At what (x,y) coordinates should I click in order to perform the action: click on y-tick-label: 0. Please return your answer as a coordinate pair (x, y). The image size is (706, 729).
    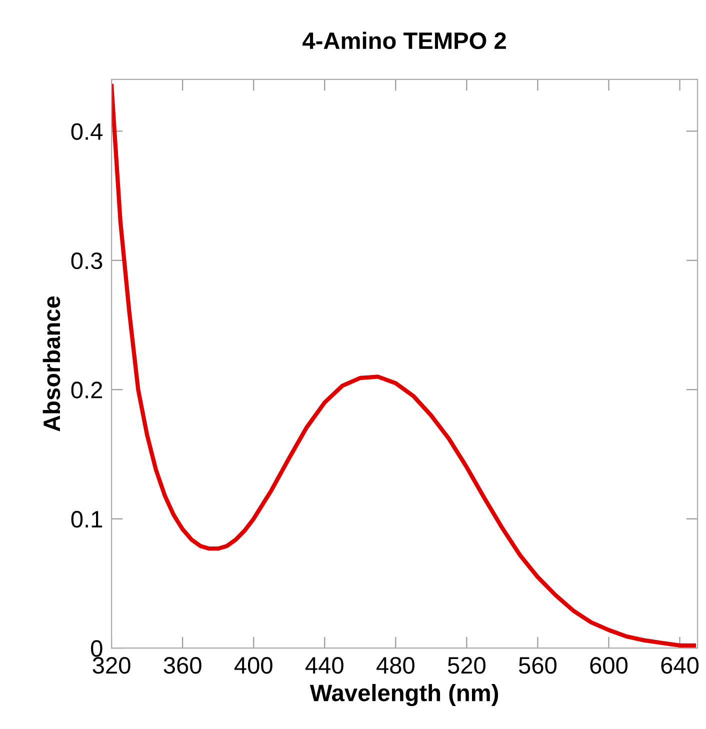
    Looking at the image, I should click on (96, 648).